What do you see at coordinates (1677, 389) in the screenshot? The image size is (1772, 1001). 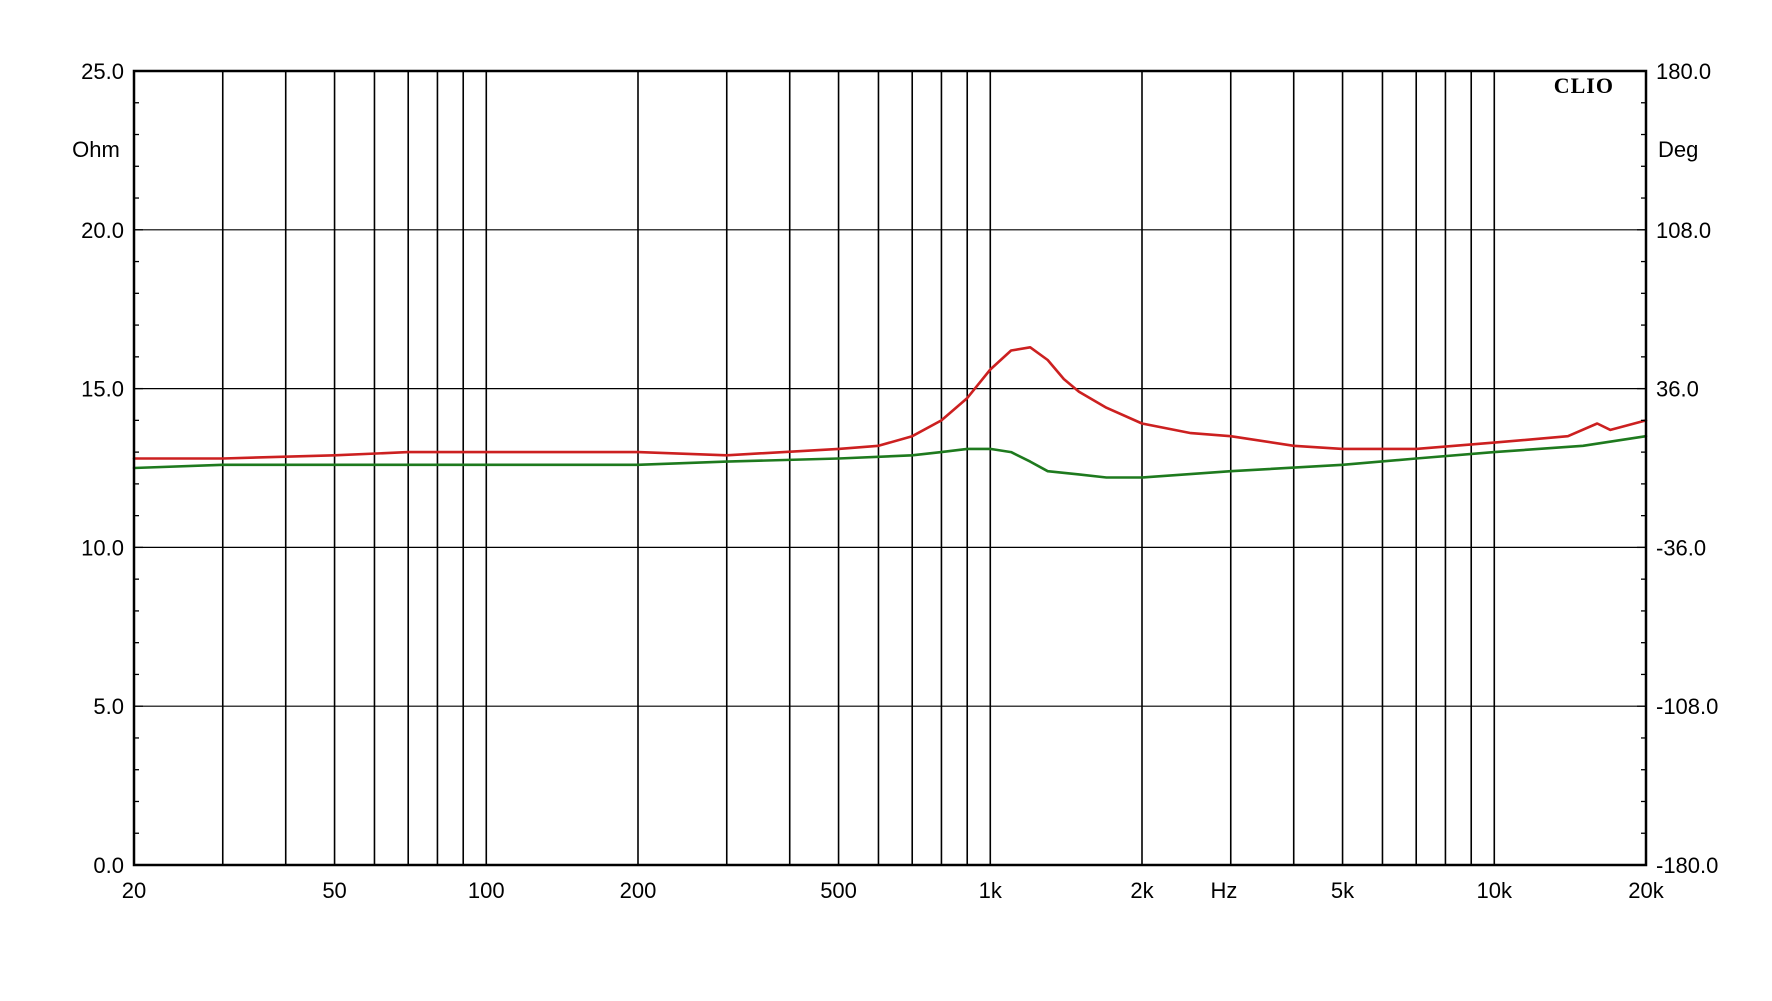 I see `right-tick-label: 36.0` at bounding box center [1677, 389].